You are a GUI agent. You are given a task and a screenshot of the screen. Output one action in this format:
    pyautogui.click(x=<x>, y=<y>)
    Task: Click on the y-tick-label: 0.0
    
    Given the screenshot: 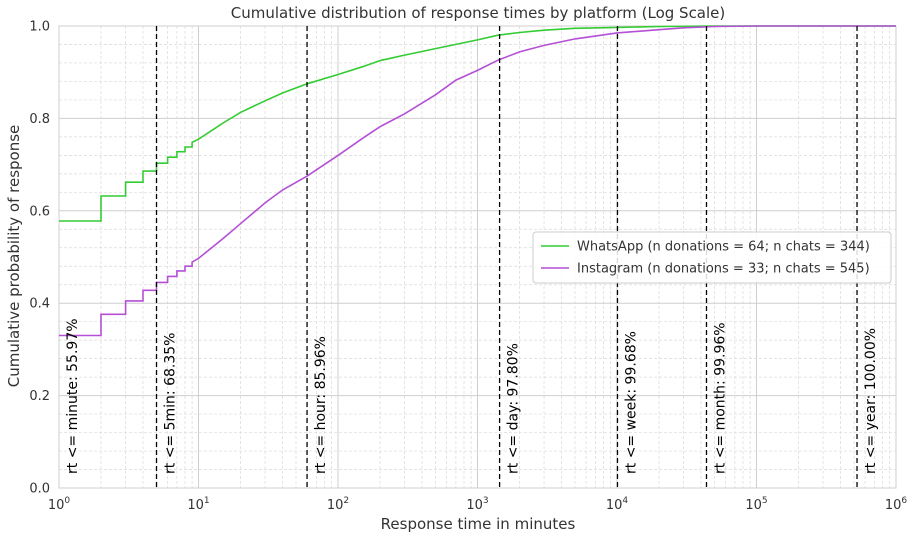 What is the action you would take?
    pyautogui.click(x=39, y=489)
    